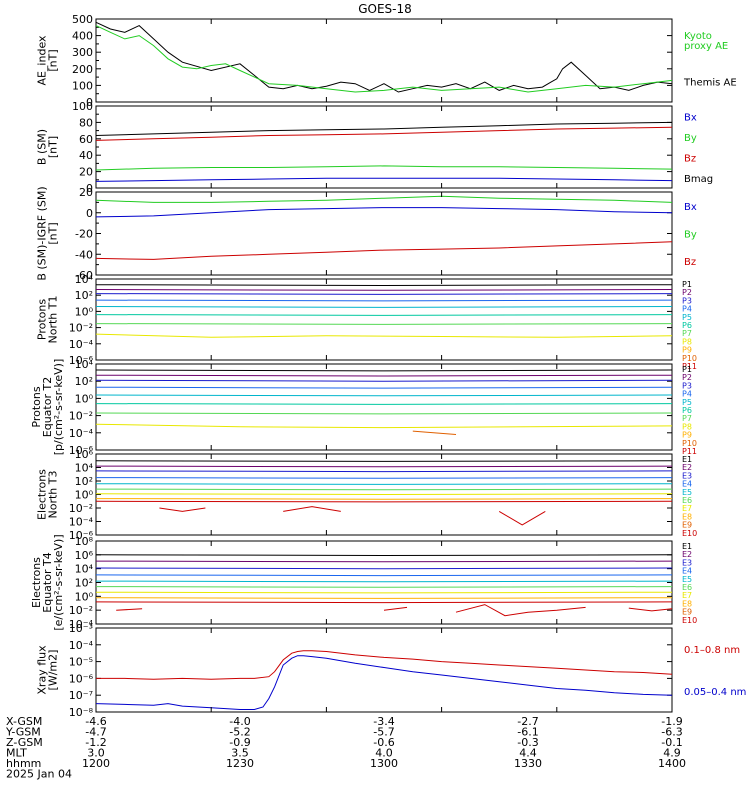  I want to click on orbit-row-value: -6.3, so click(671, 732).